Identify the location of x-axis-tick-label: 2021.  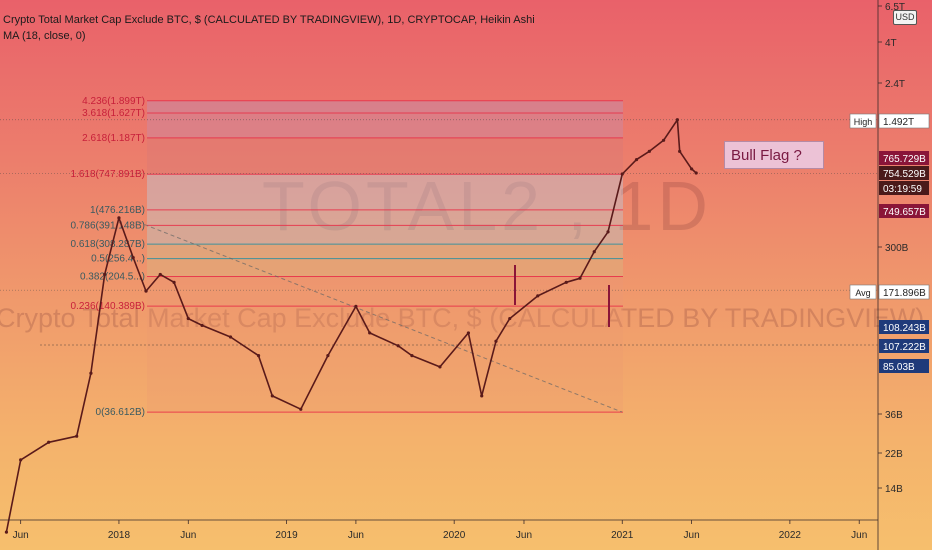
(622, 535).